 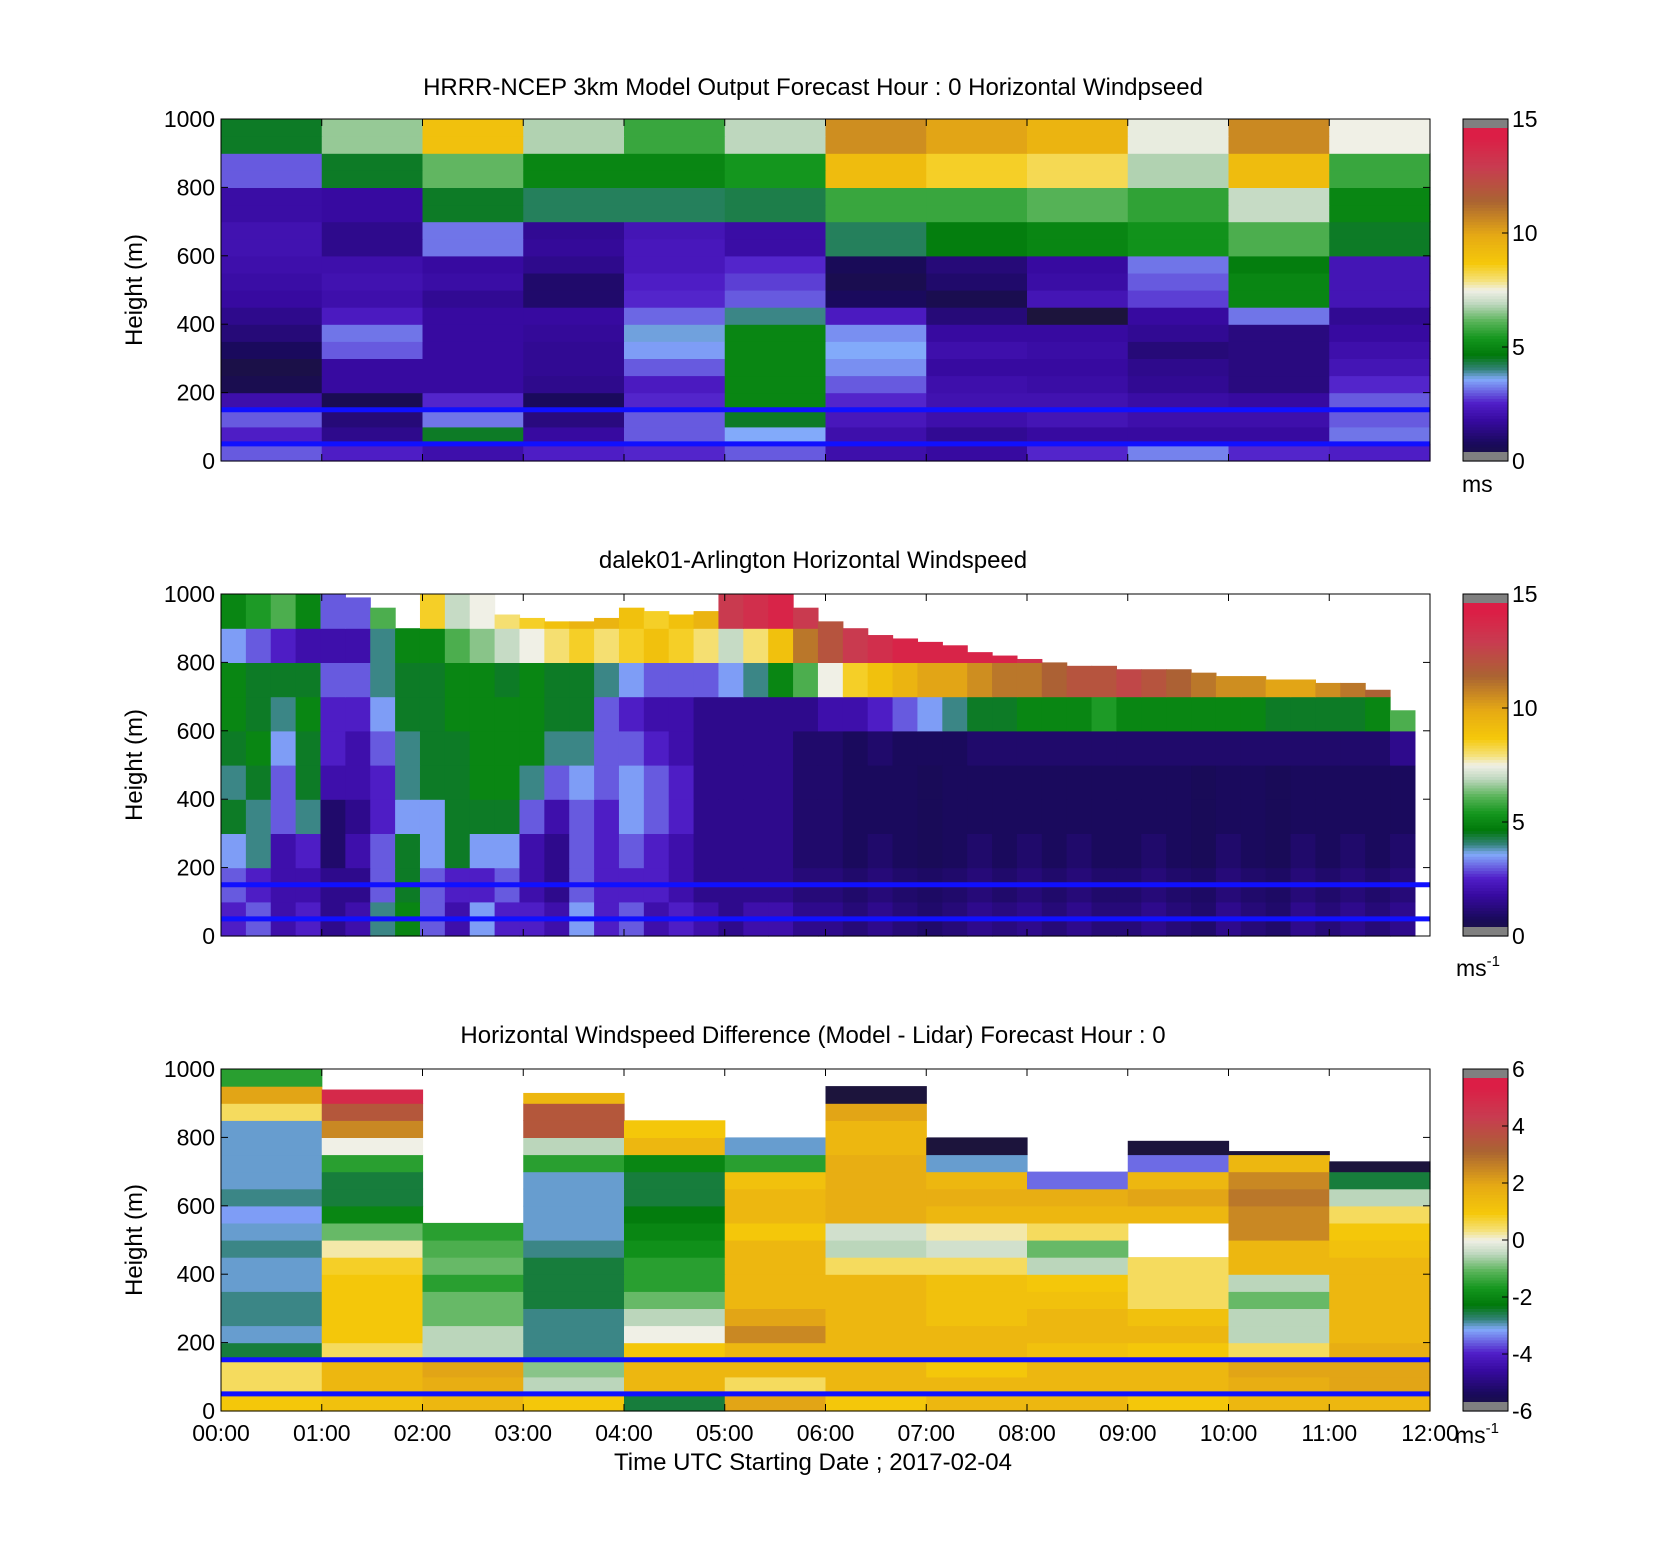 What do you see at coordinates (196, 731) in the screenshot?
I see `y-tick-label: 600` at bounding box center [196, 731].